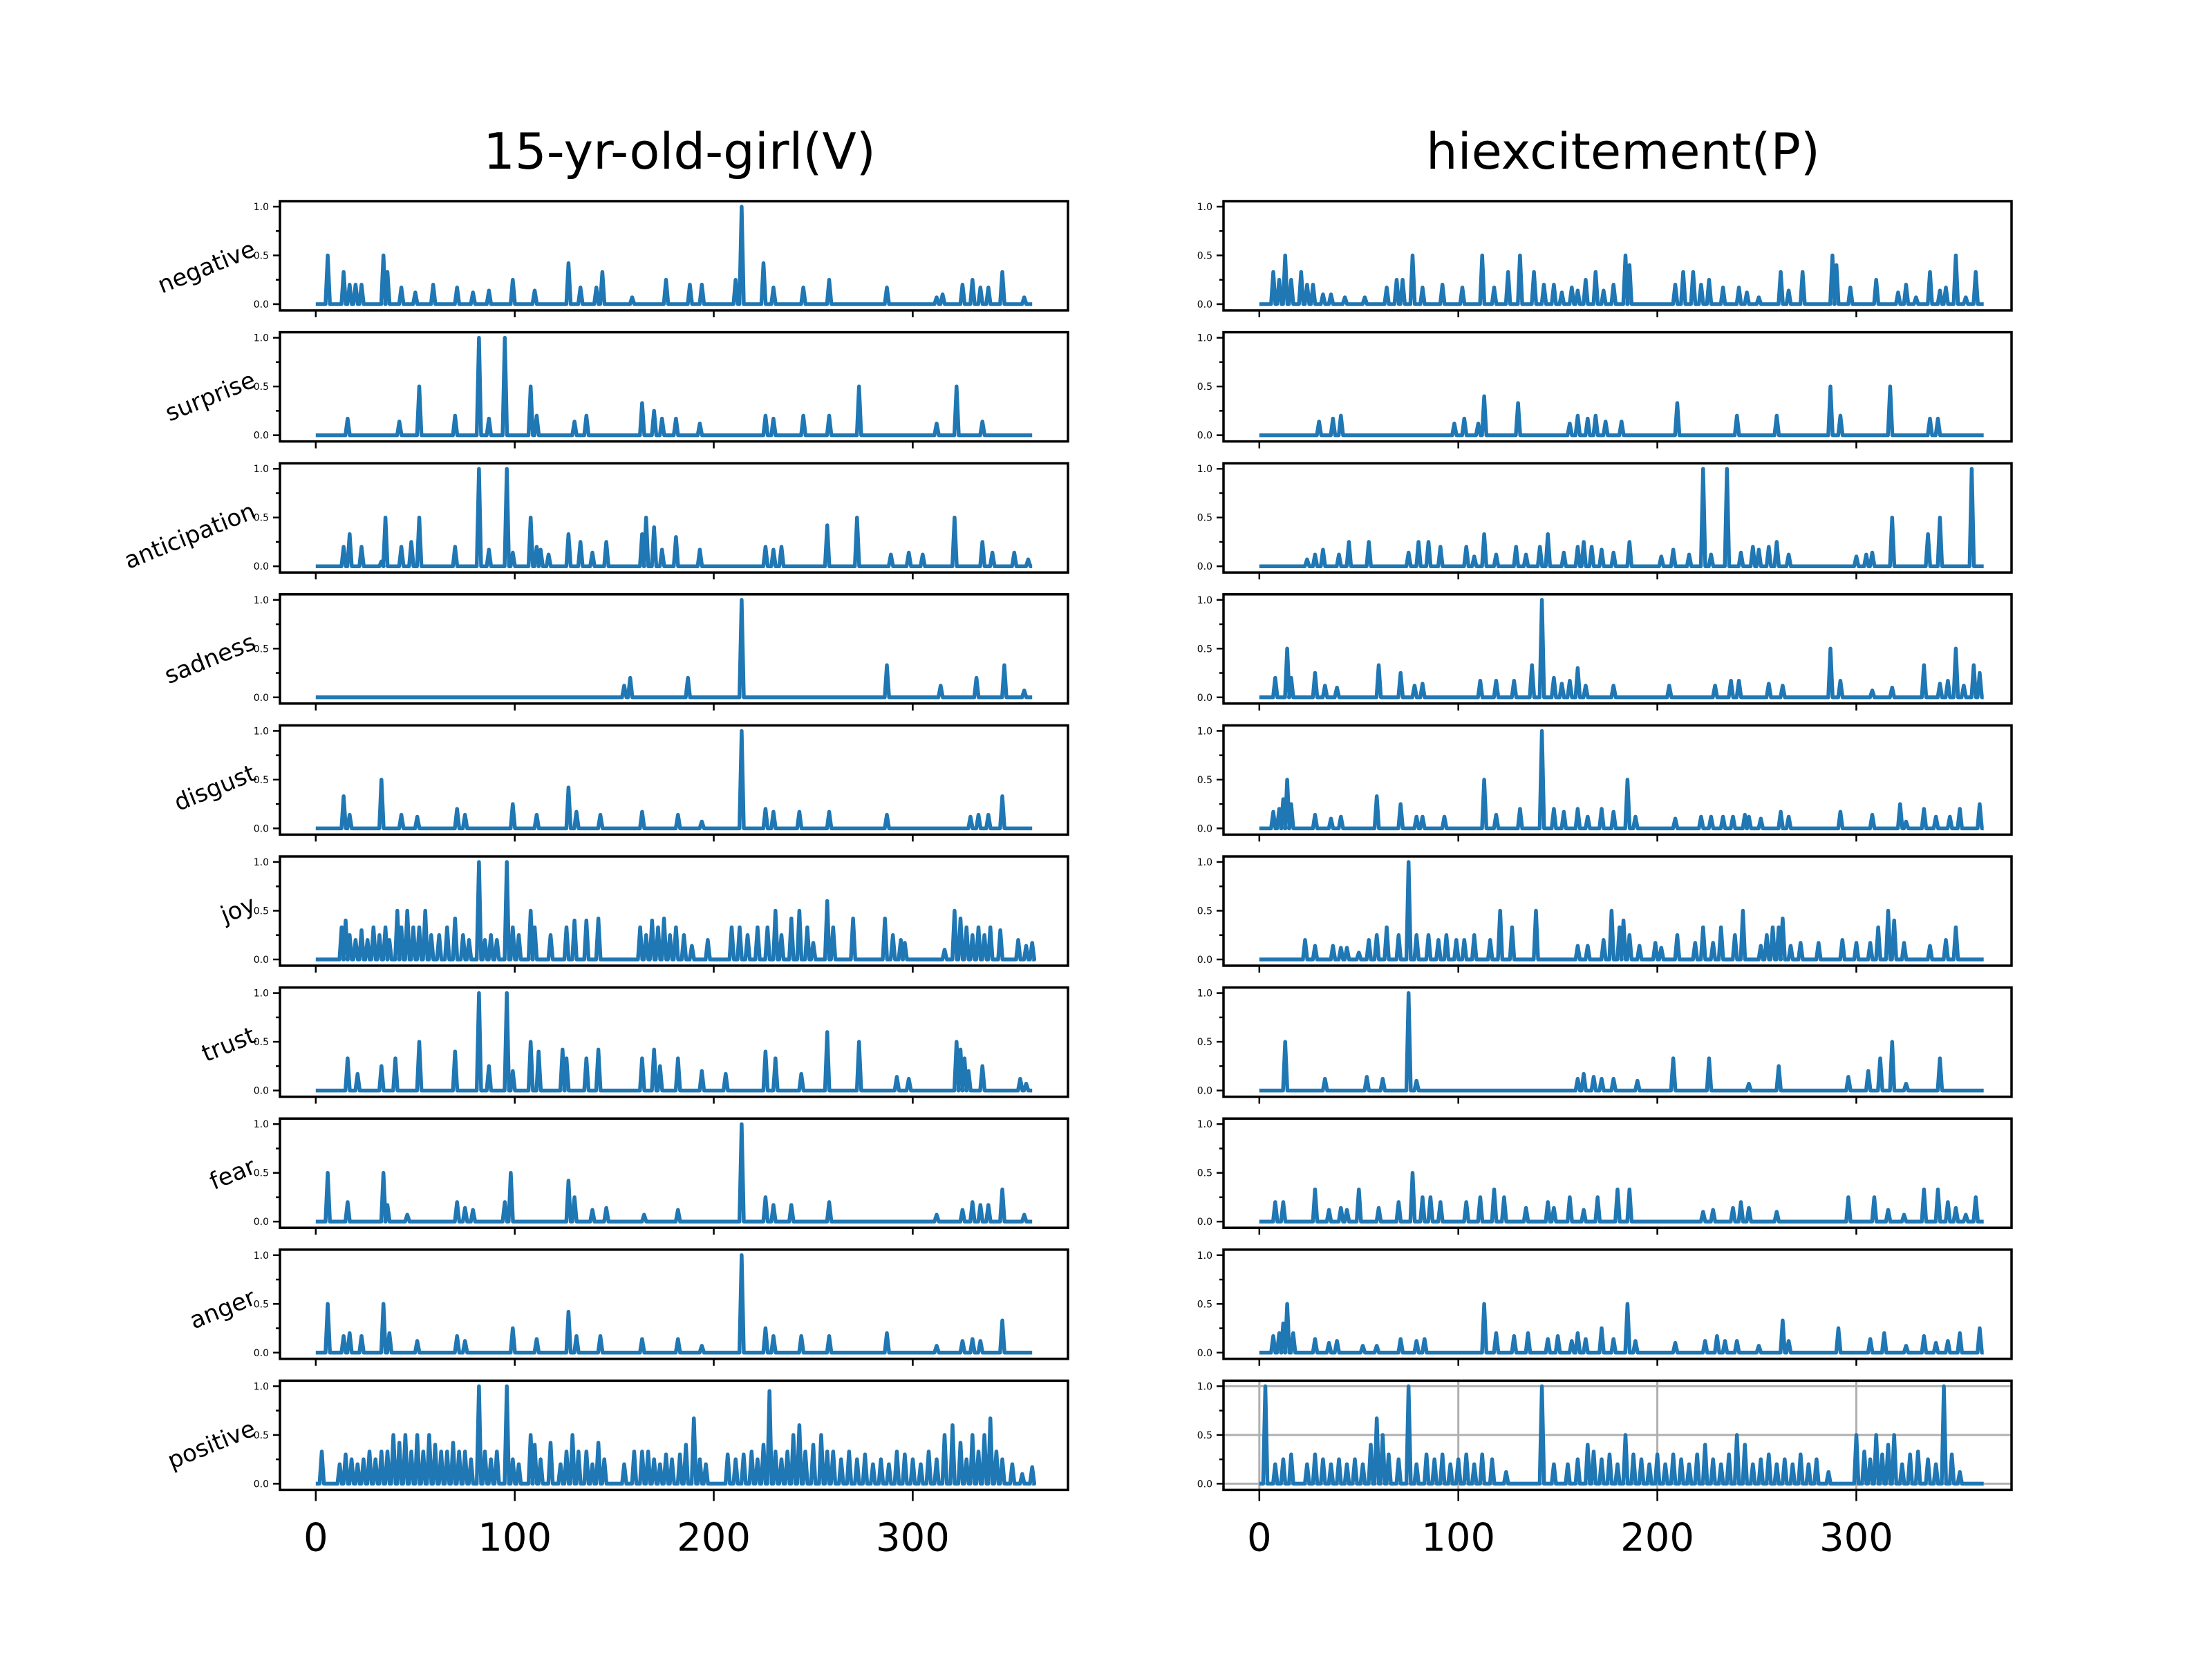 The image size is (2212, 1659). What do you see at coordinates (1621, 1197) in the screenshot?
I see `panel-1-fear-line` at bounding box center [1621, 1197].